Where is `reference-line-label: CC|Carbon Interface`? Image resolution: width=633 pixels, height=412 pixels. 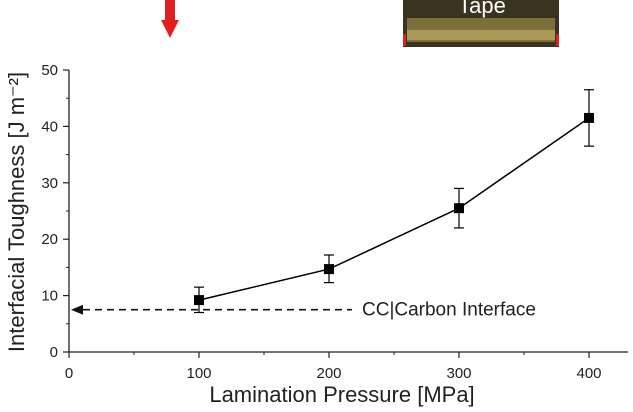
reference-line-label: CC|Carbon Interface is located at coordinates (449, 310).